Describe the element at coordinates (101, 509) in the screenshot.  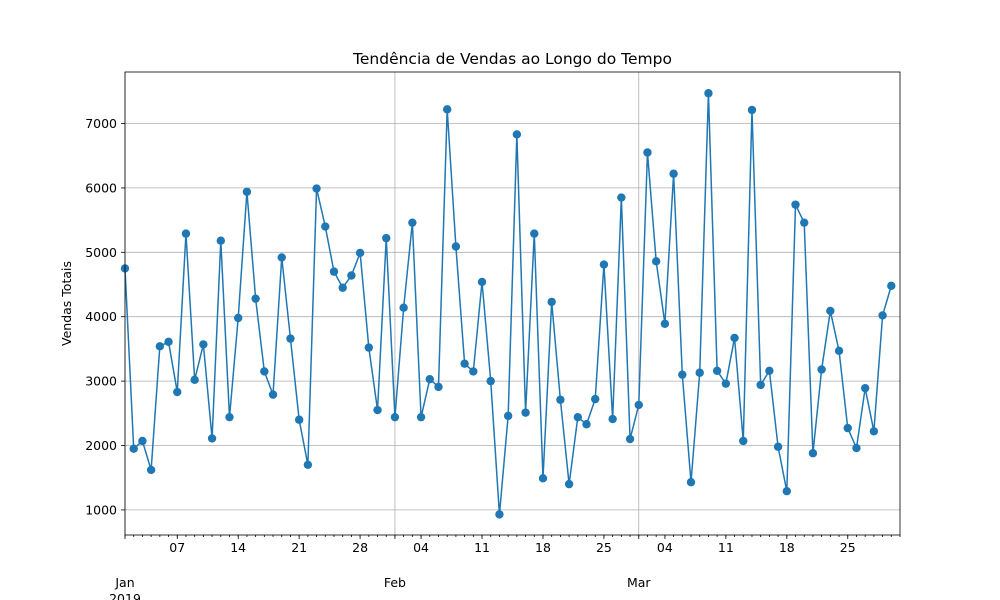
I see `y-tick-label: 1000` at that location.